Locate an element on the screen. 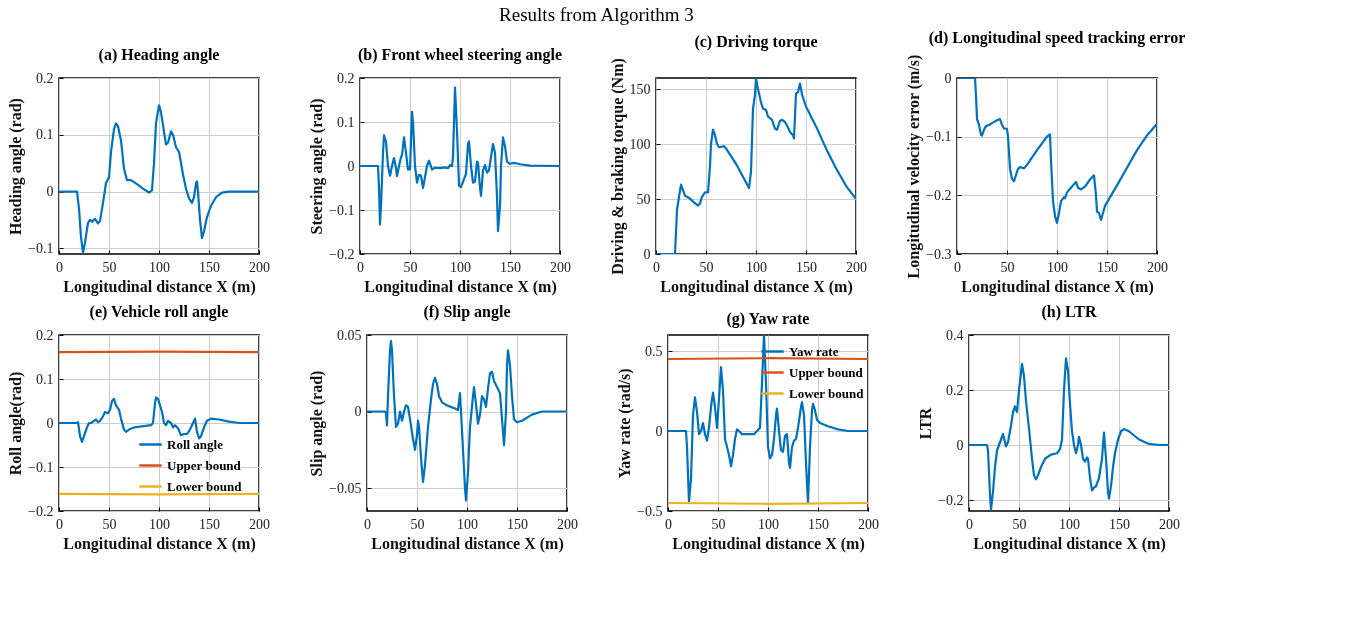  legend-label: Yaw rate is located at coordinates (814, 351).